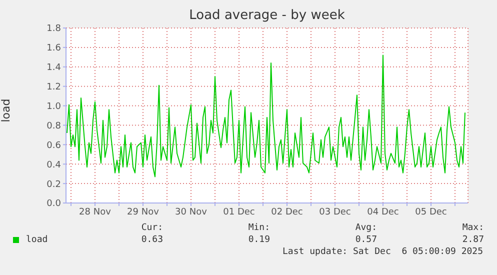  What do you see at coordinates (54, 49) in the screenshot?
I see `y-tick-label: 1.6` at bounding box center [54, 49].